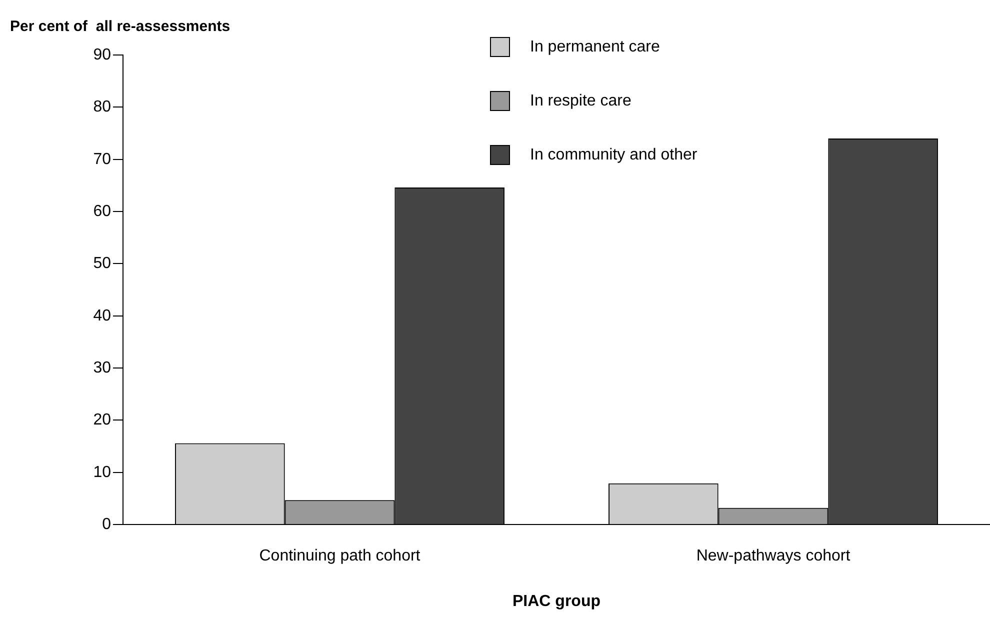 This screenshot has width=990, height=619. Describe the element at coordinates (102, 315) in the screenshot. I see `y-tick-label: 40` at that location.